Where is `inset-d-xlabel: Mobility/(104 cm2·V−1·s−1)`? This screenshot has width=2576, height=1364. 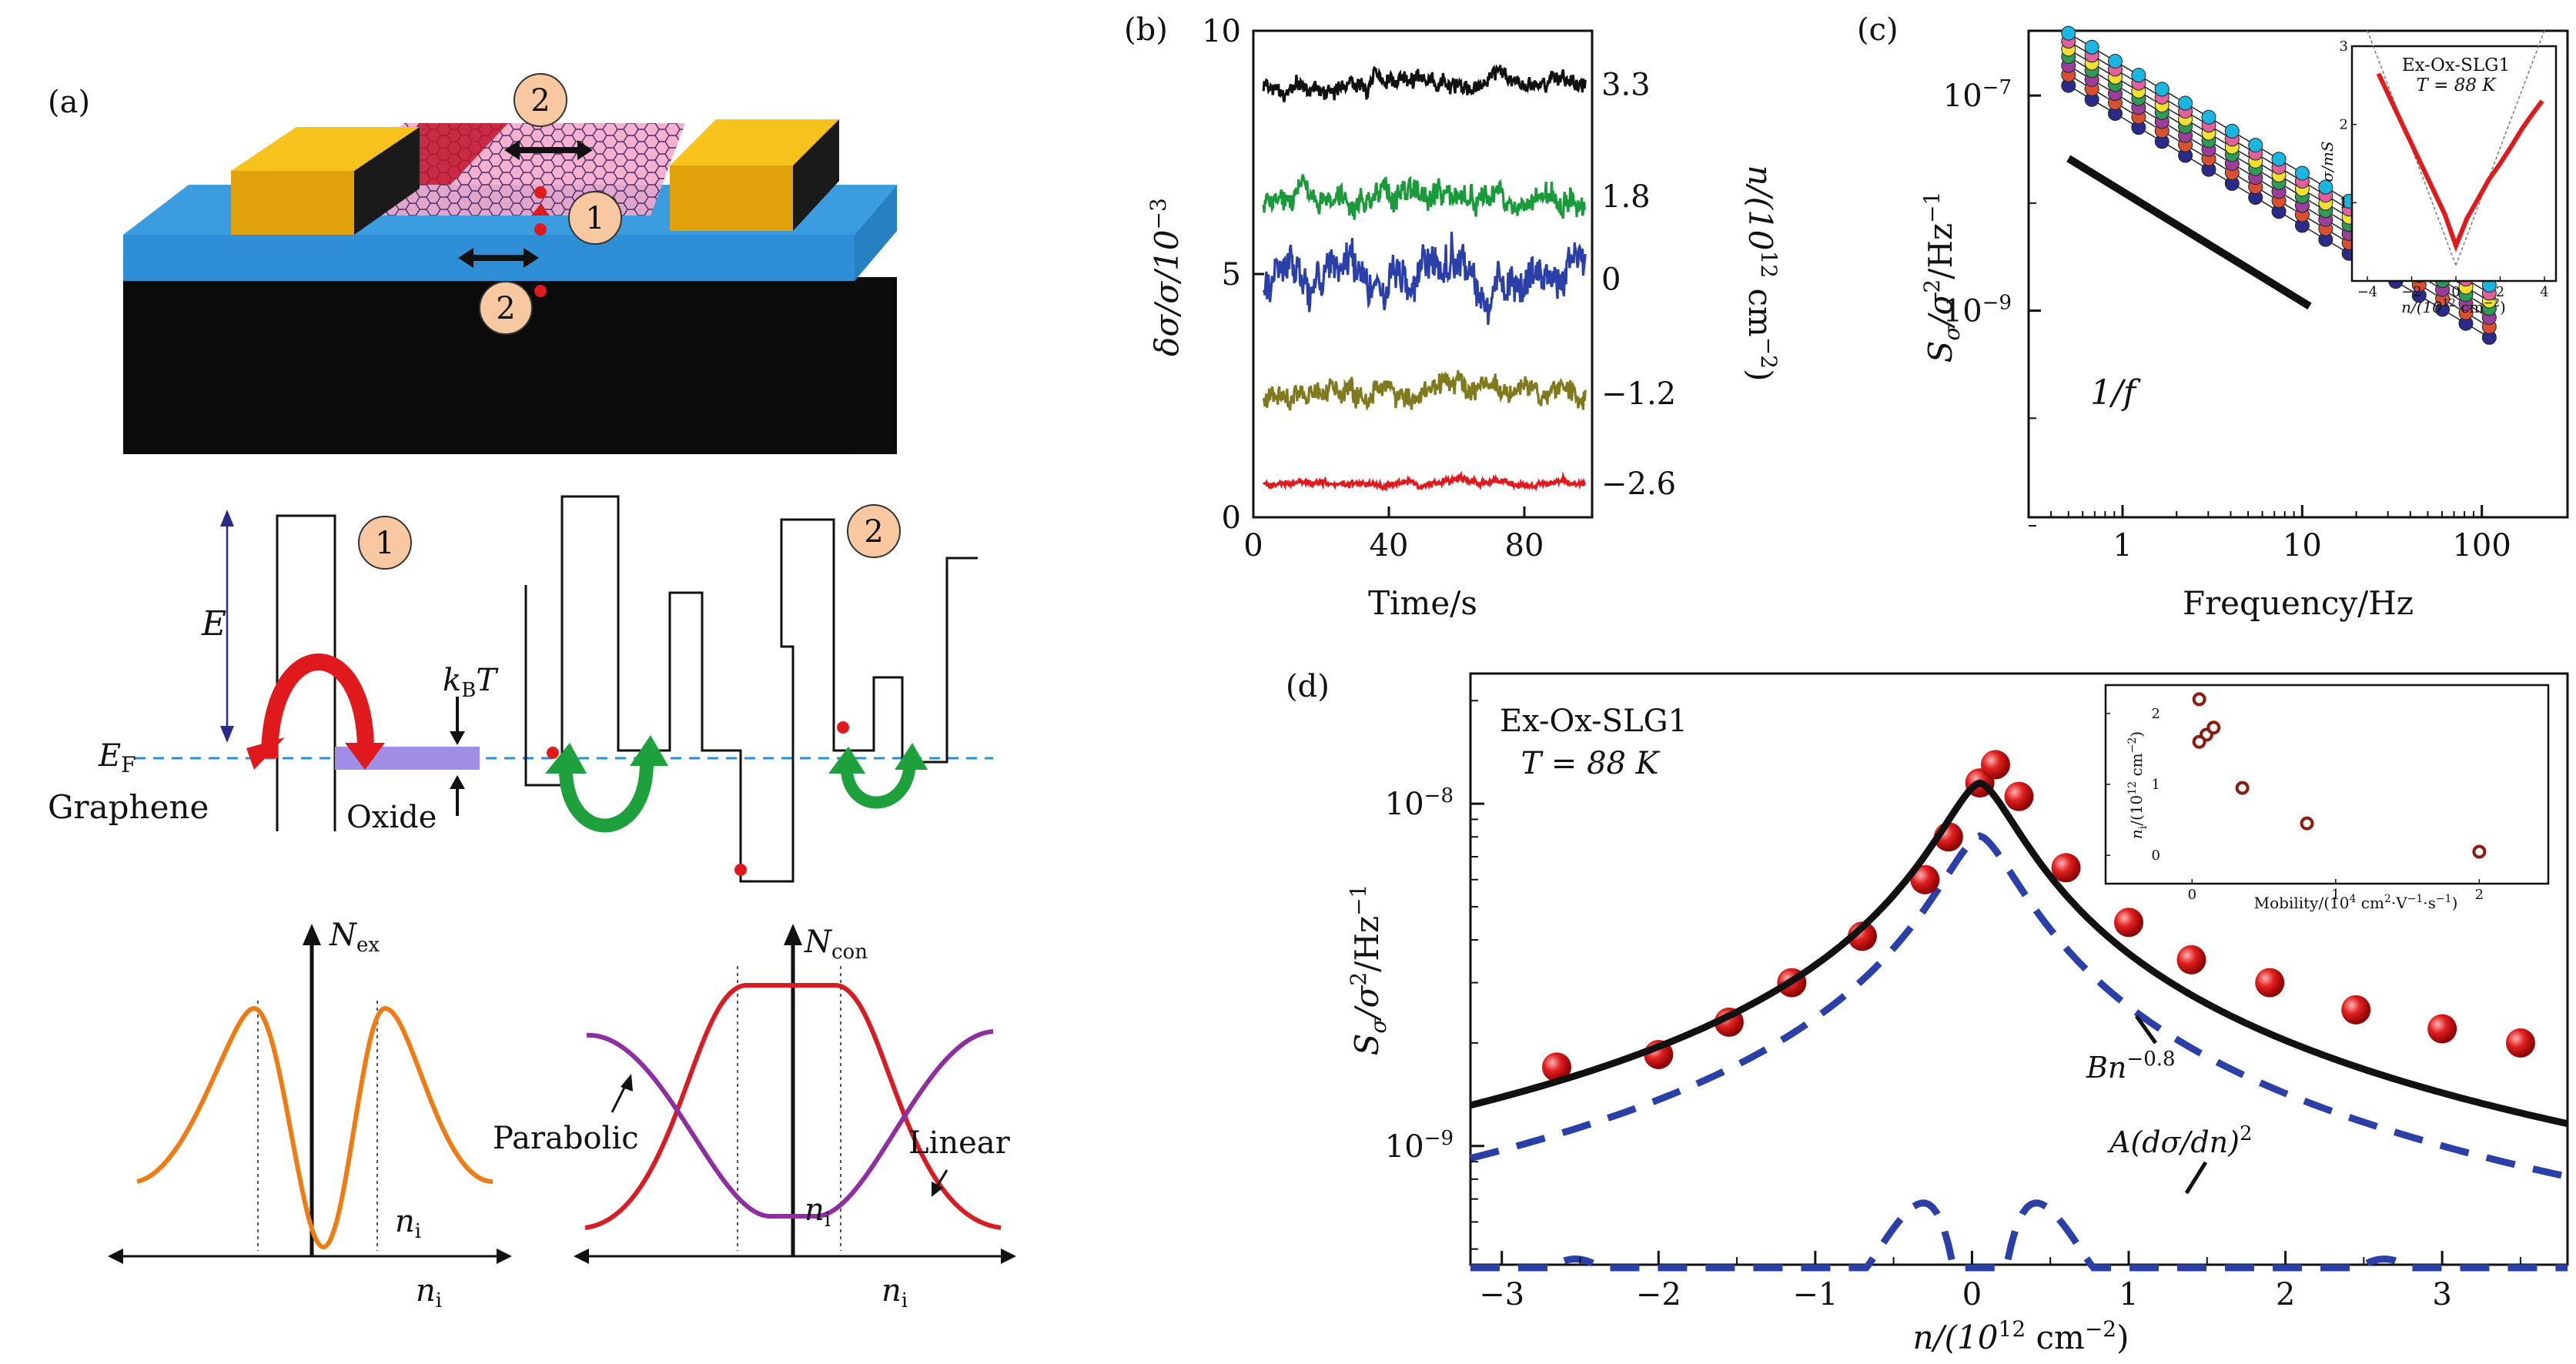
inset-d-xlabel: Mobility/(104 cm2·V−1·s−1) is located at coordinates (2356, 902).